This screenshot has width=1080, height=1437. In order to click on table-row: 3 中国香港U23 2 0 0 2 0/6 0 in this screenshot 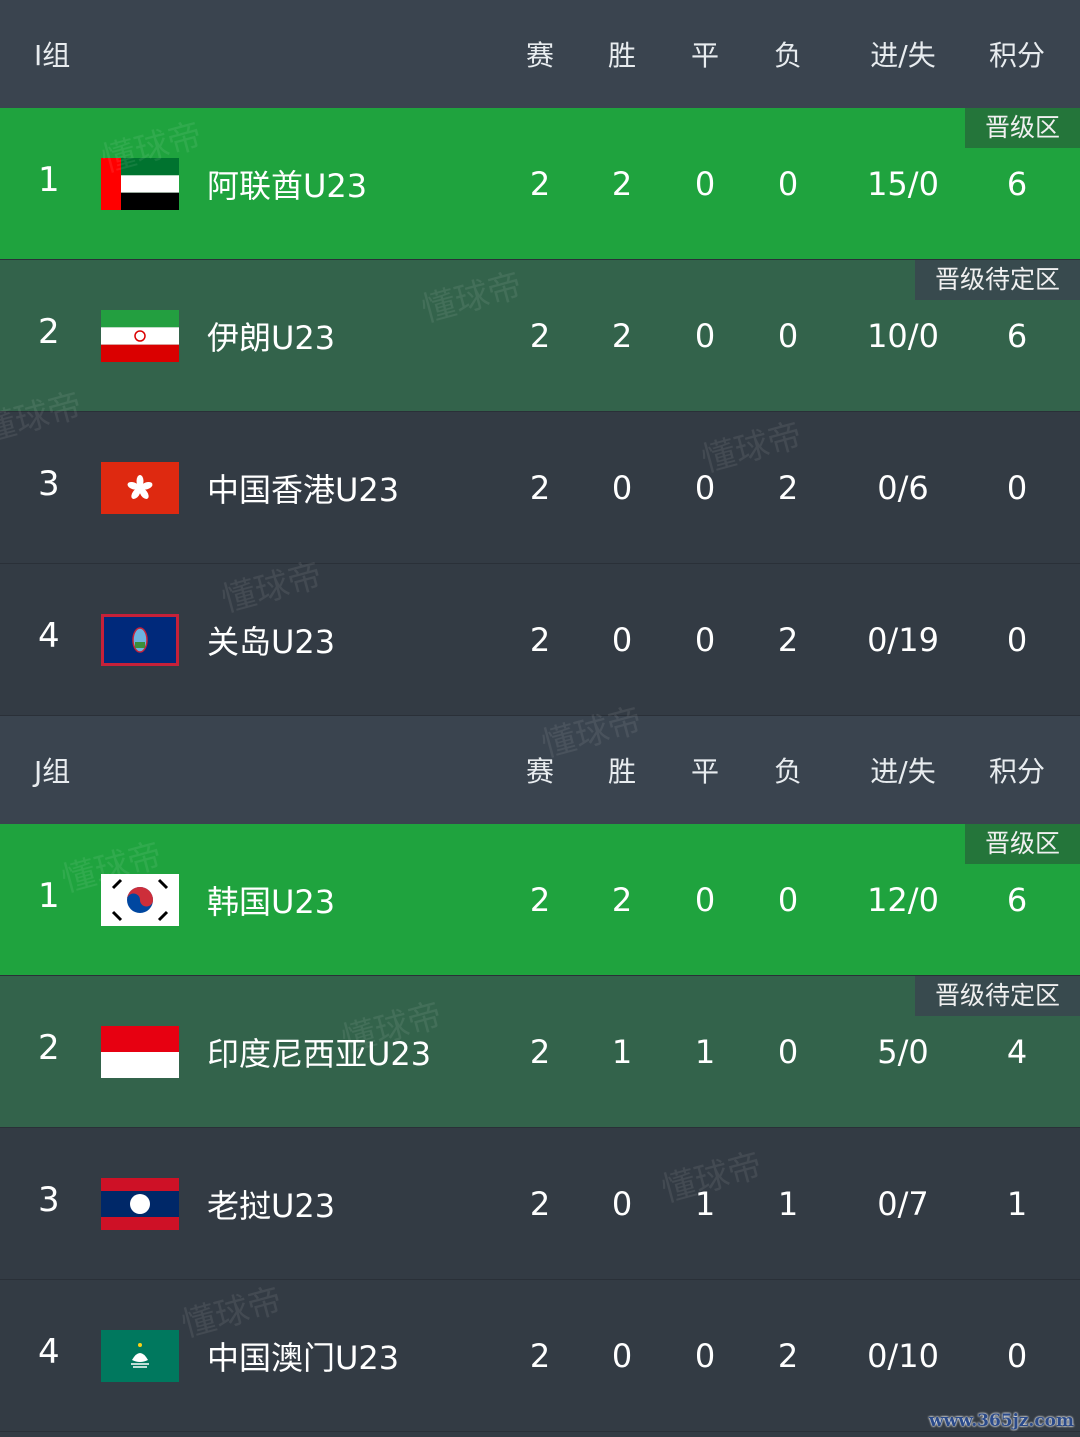, I will do `click(540, 488)`.